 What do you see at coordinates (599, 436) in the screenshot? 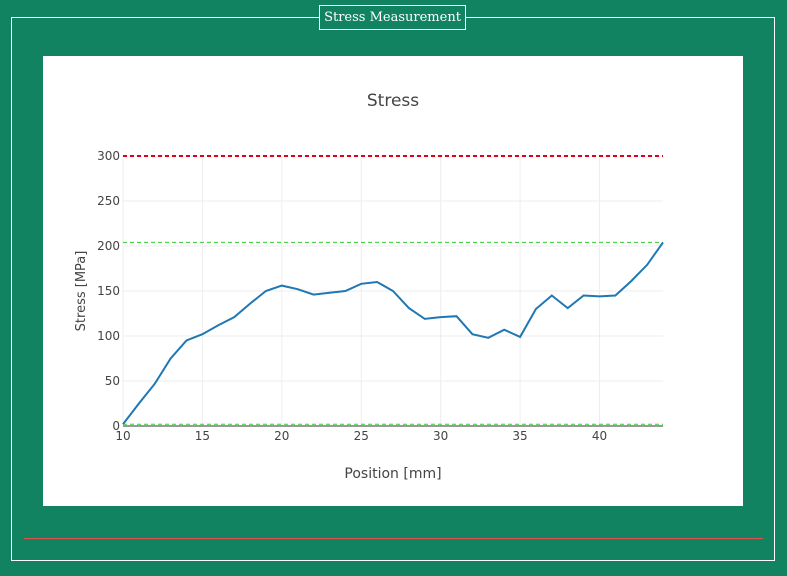
I see `x-tick-label-6: 40` at bounding box center [599, 436].